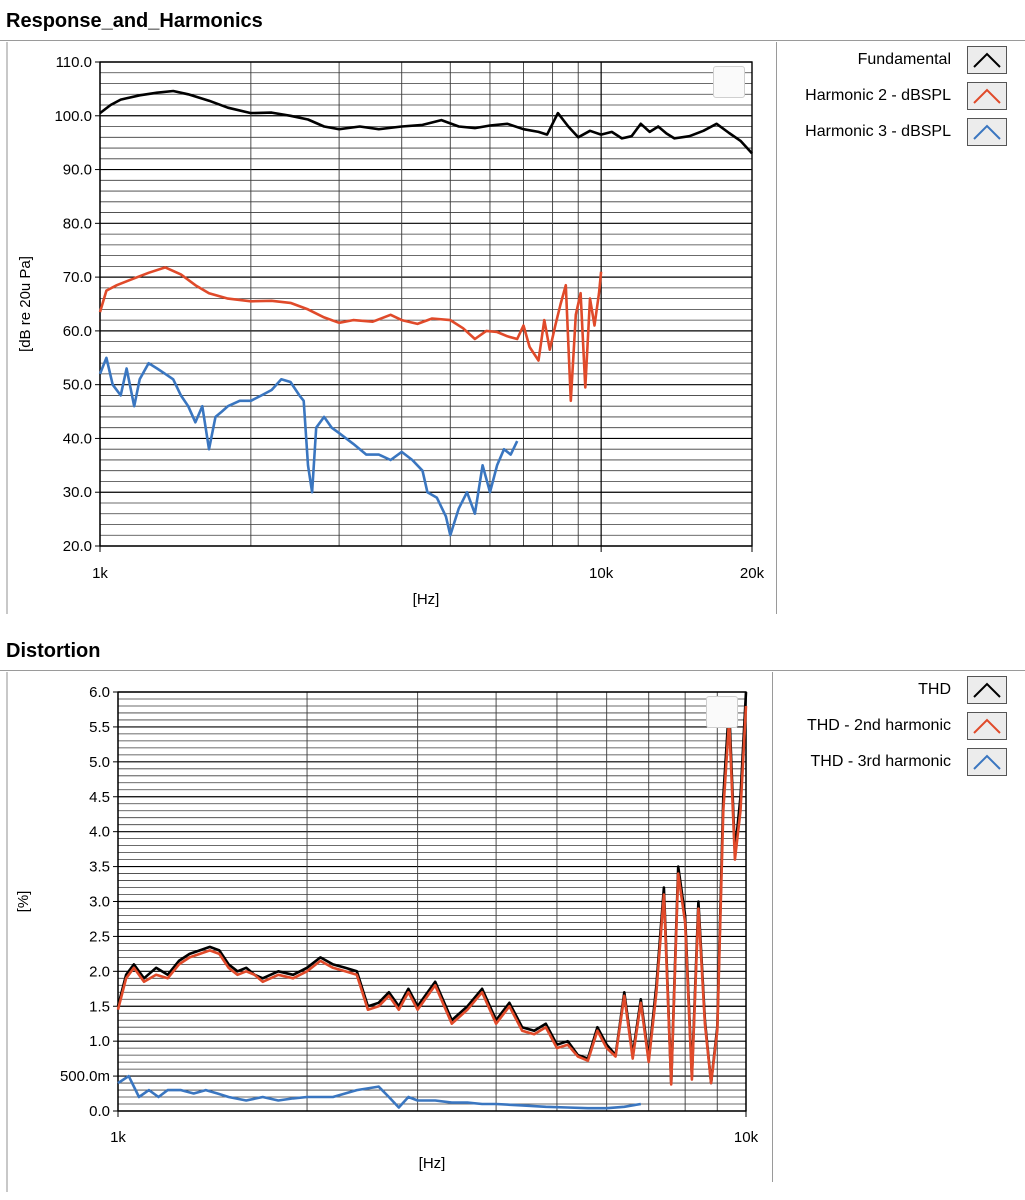  I want to click on chart-title-distortion: Distortion, so click(53, 651).